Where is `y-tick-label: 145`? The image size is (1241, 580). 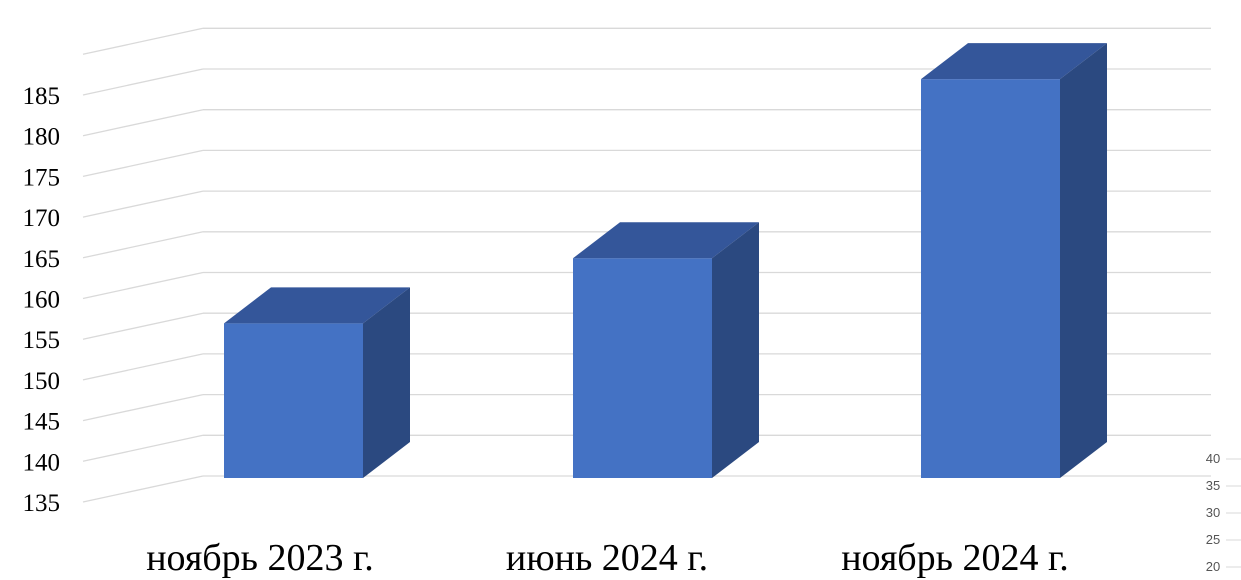 y-tick-label: 145 is located at coordinates (42, 422).